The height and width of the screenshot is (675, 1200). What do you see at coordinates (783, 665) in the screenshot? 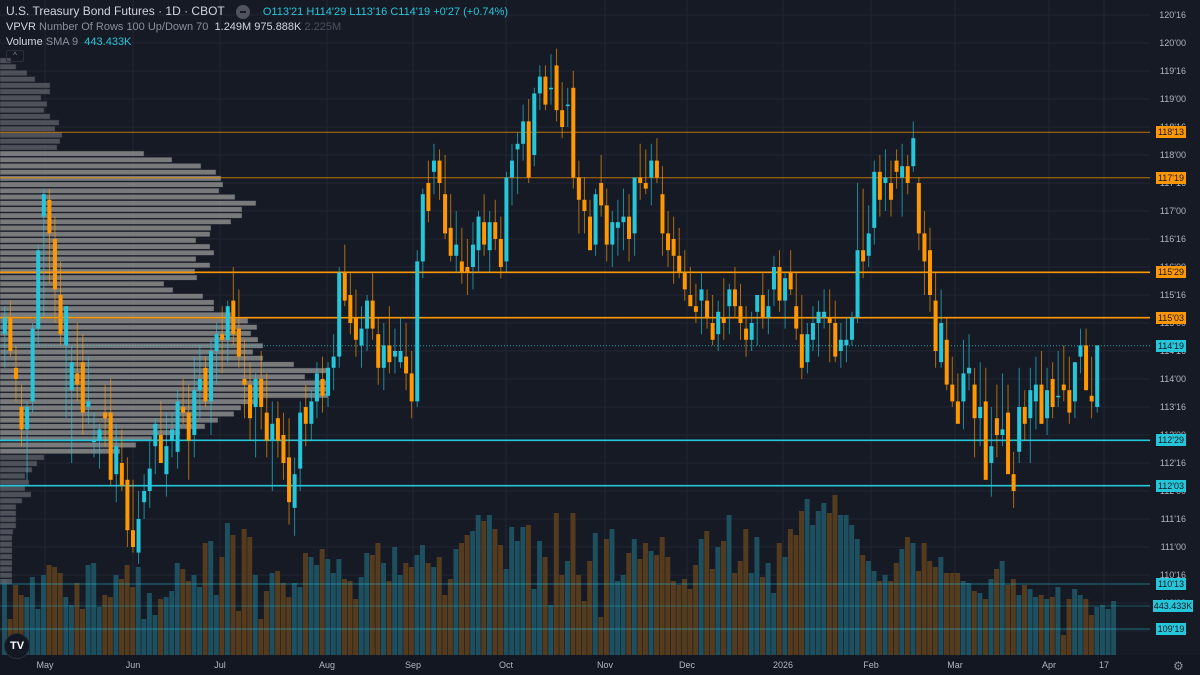
I see `time-axis-label: 2026` at bounding box center [783, 665].